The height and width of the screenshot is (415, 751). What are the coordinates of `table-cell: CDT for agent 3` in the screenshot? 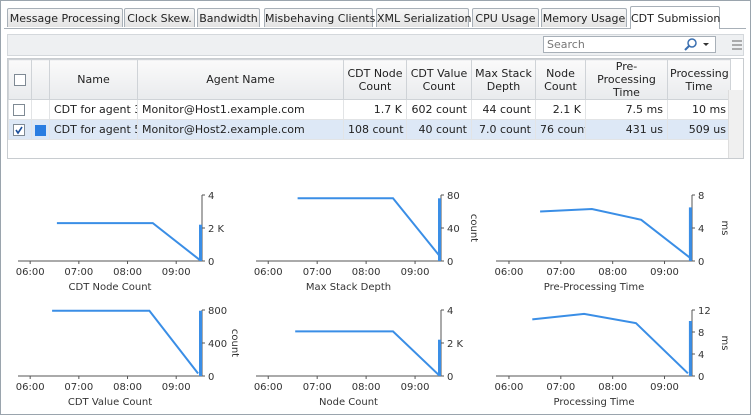 It's located at (93, 109).